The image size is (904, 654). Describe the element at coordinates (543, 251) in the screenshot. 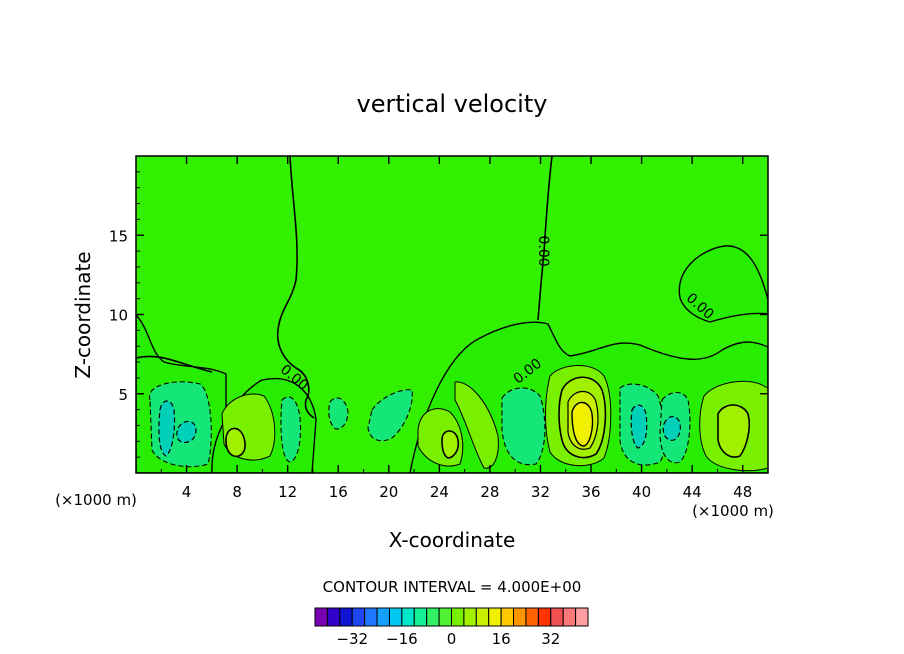

I see `contour-label: 0.00` at that location.